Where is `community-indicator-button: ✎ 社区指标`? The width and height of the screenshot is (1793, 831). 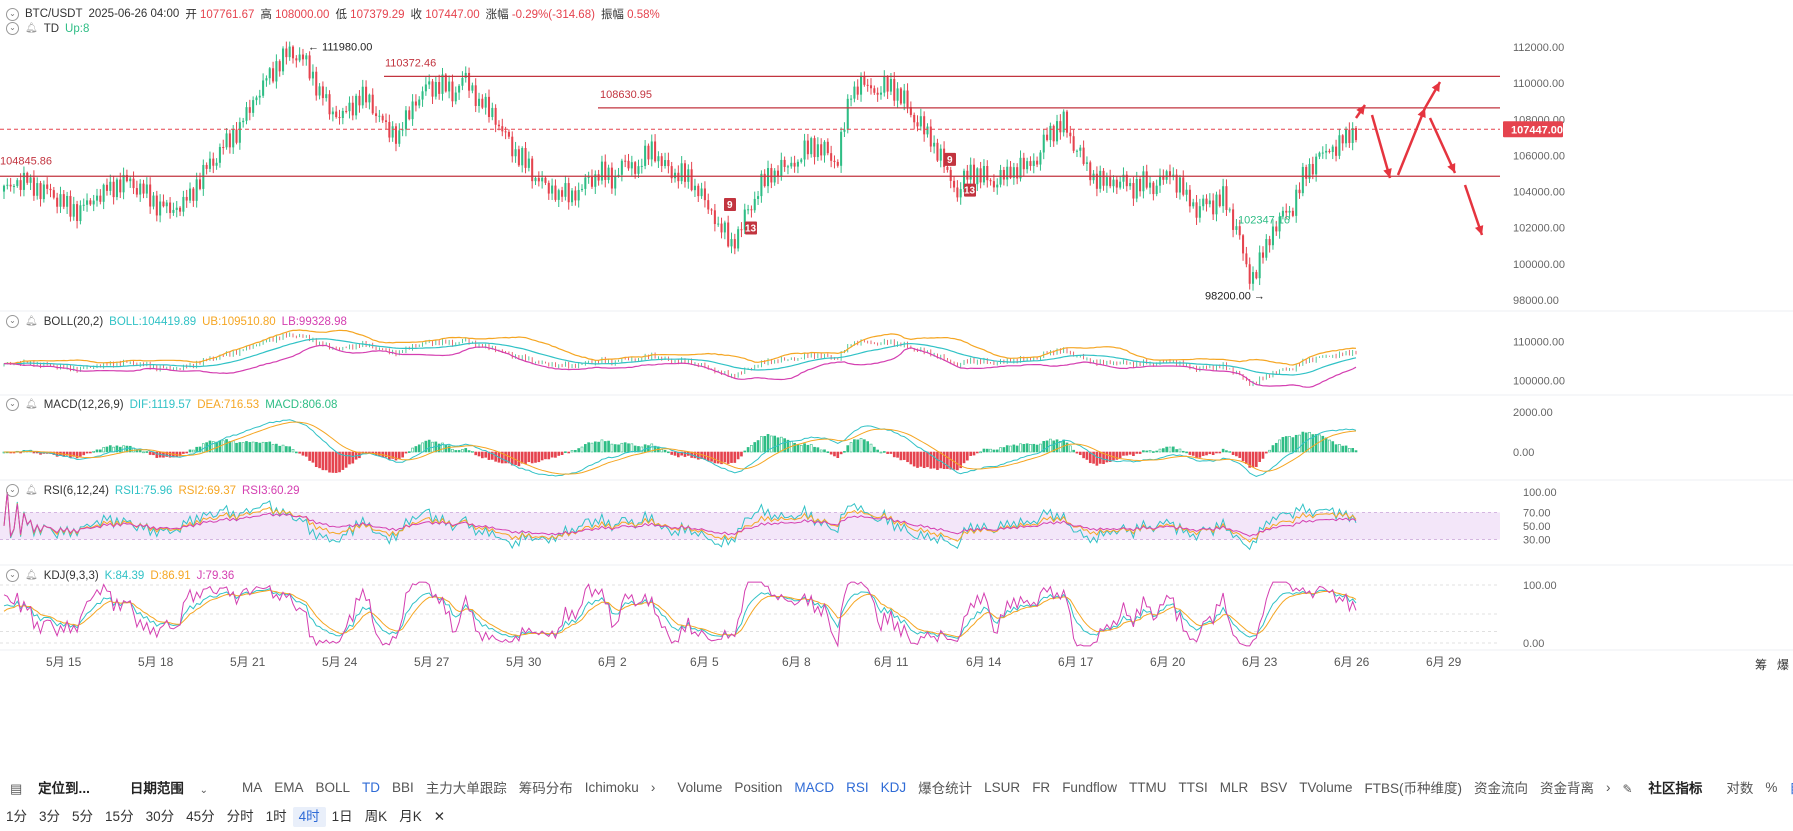
community-indicator-button: ✎ 社区指标 is located at coordinates (1662, 788).